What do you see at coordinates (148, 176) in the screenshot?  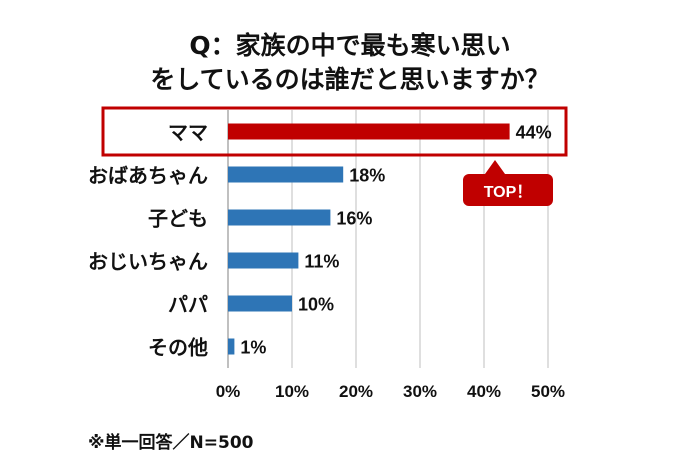 I see `category-label: おばあちゃん` at bounding box center [148, 176].